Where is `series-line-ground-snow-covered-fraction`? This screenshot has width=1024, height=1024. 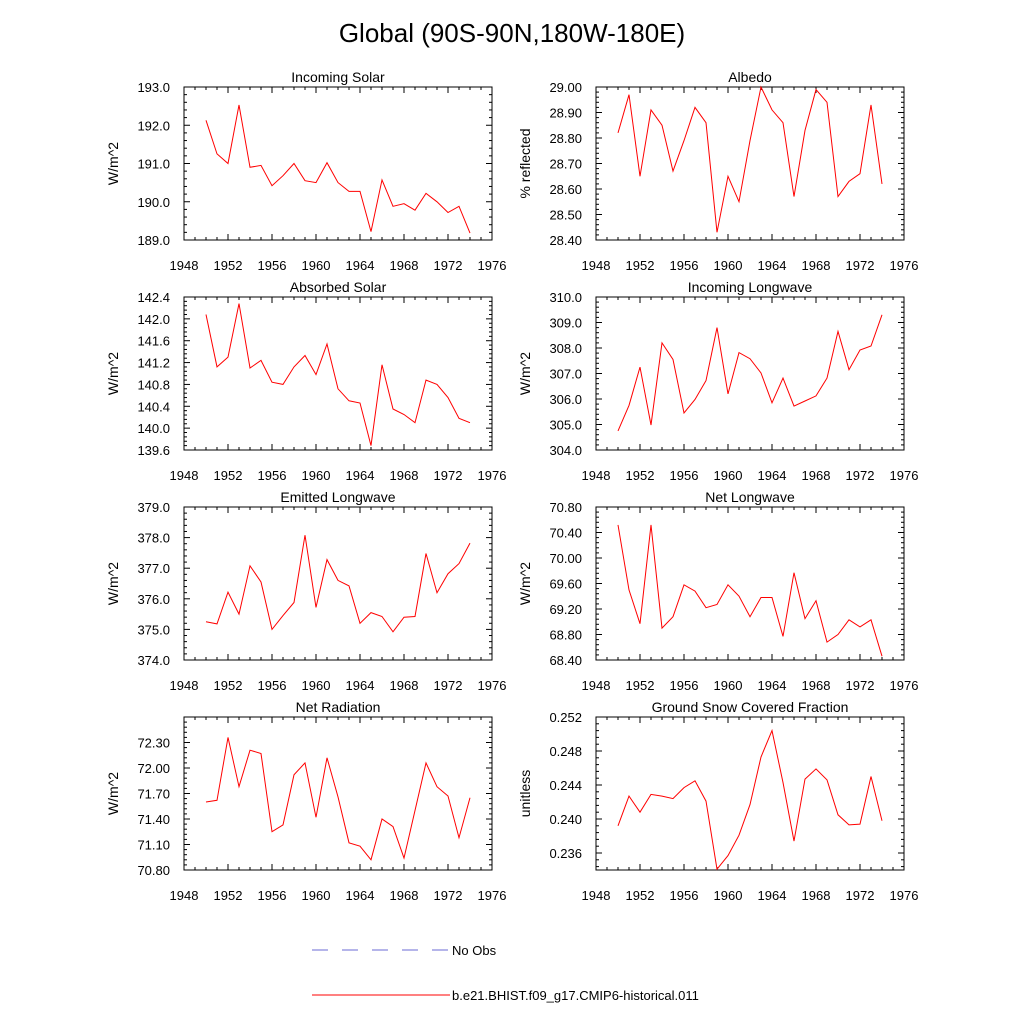 series-line-ground-snow-covered-fraction is located at coordinates (750, 799).